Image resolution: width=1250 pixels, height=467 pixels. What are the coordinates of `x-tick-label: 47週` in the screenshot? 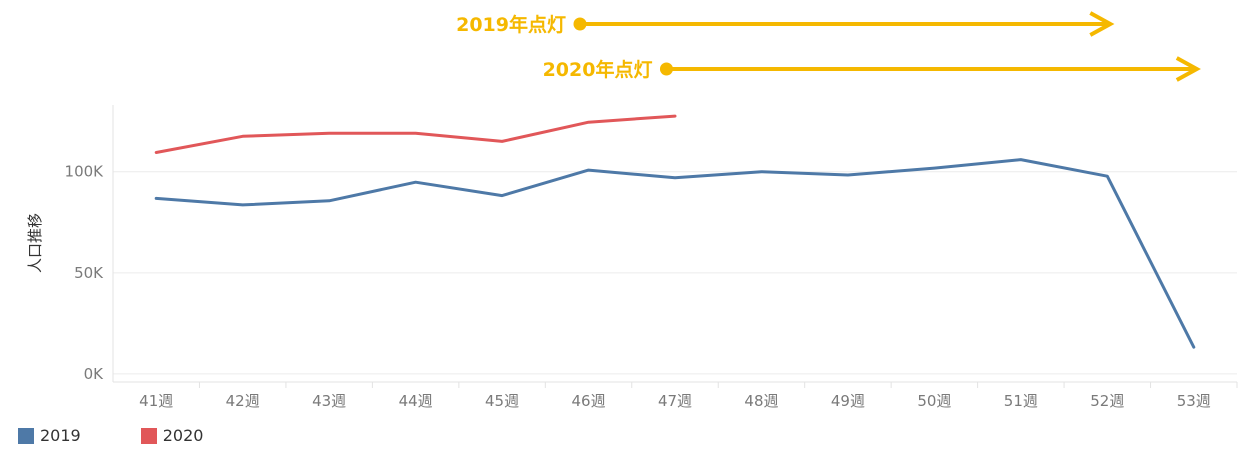 It's located at (675, 401).